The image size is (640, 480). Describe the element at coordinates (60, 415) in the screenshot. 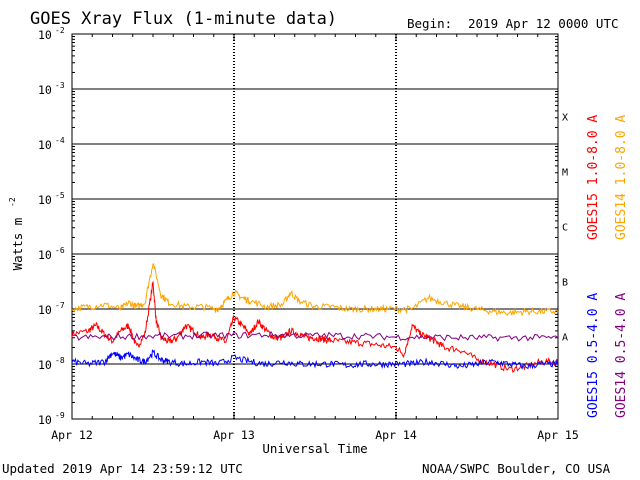

I see `y-tick-label-exponent: -9` at that location.